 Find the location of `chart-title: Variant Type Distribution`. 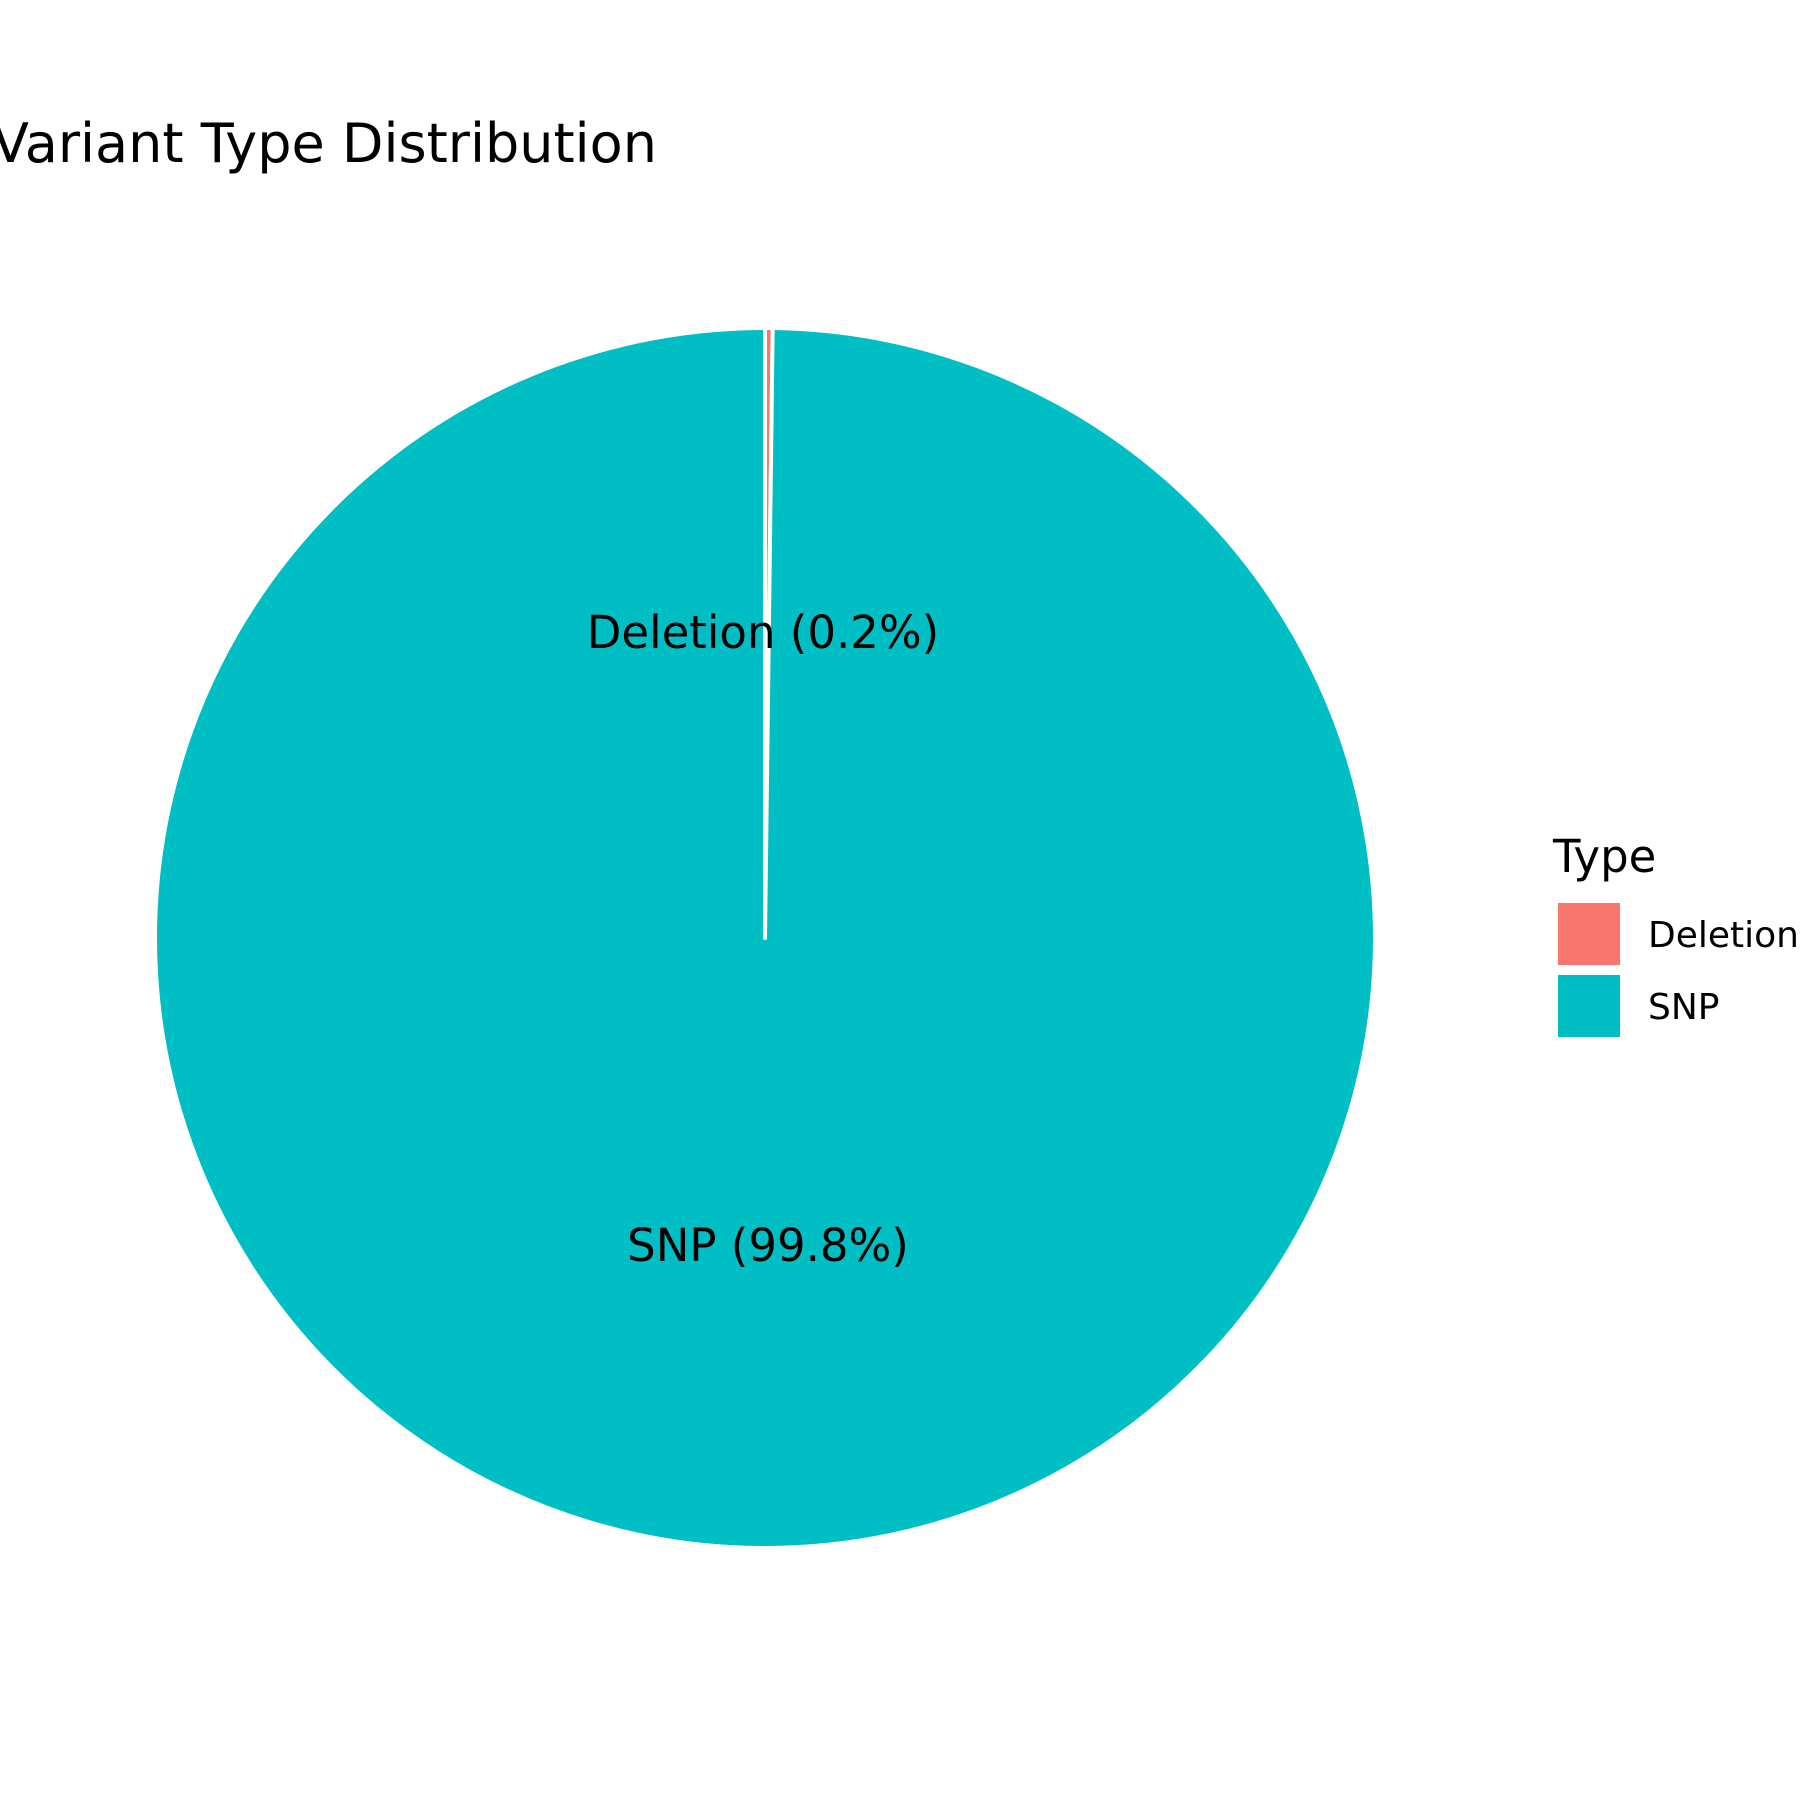

chart-title: Variant Type Distribution is located at coordinates (328, 143).